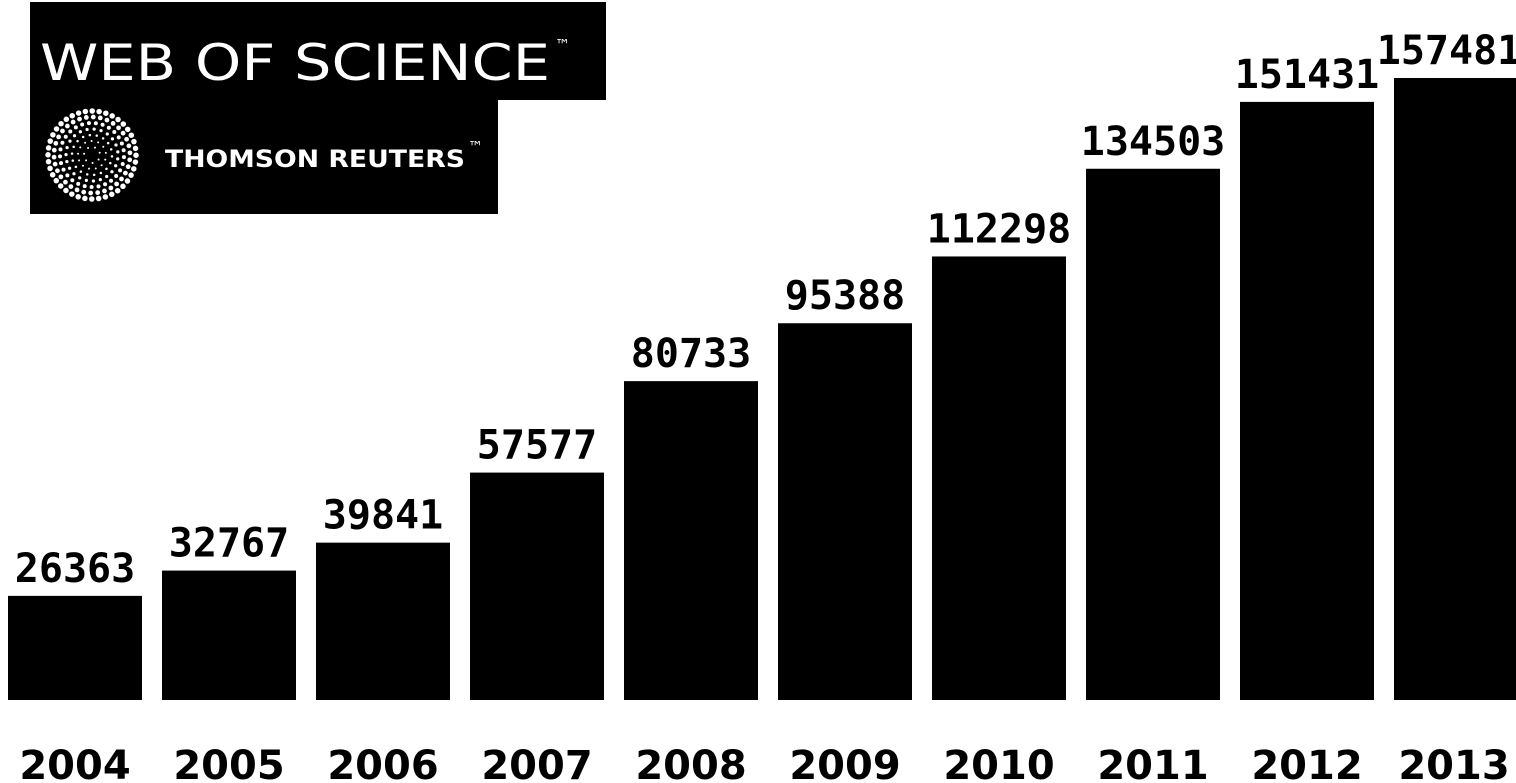 The image size is (1516, 783). What do you see at coordinates (1153, 142) in the screenshot?
I see `value-label-2011: 134503` at bounding box center [1153, 142].